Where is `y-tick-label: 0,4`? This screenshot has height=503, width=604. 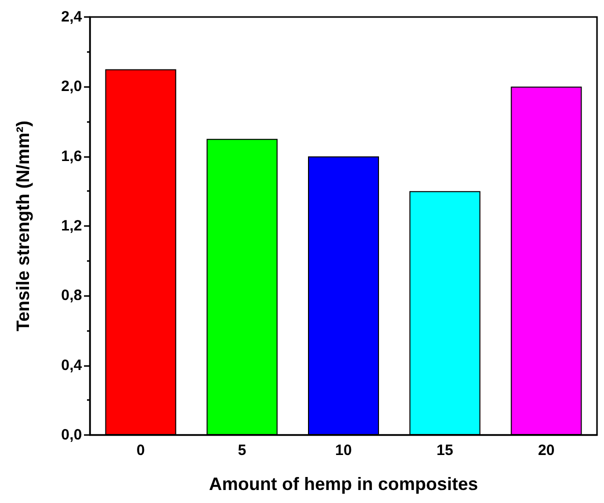
y-tick-label: 0,4 is located at coordinates (72, 365).